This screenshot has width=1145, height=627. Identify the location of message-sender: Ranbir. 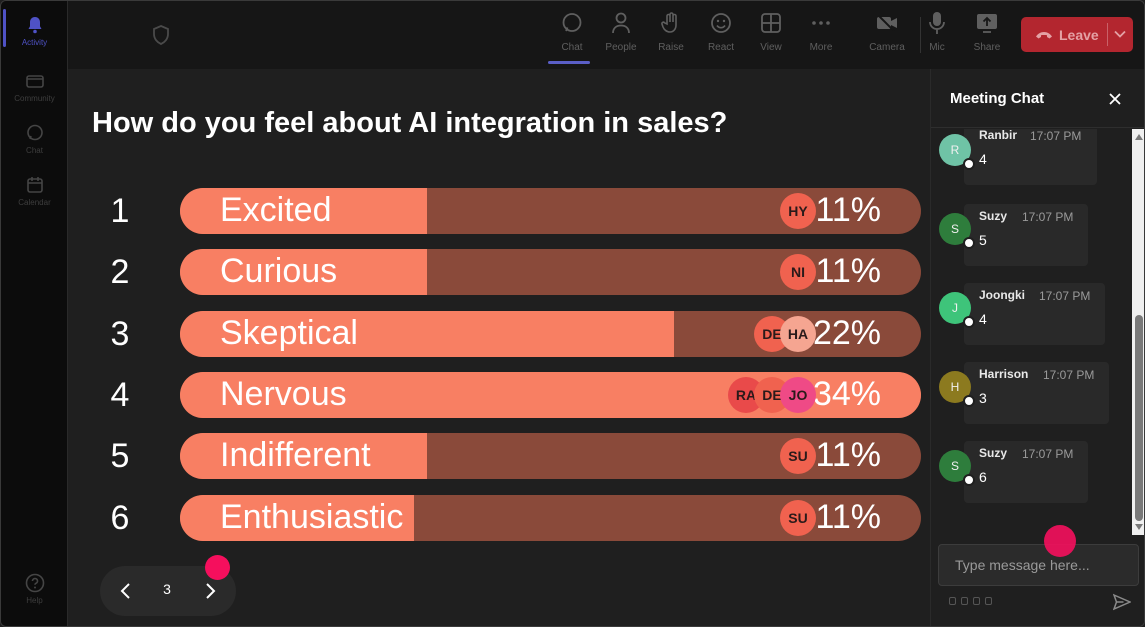
(998, 135).